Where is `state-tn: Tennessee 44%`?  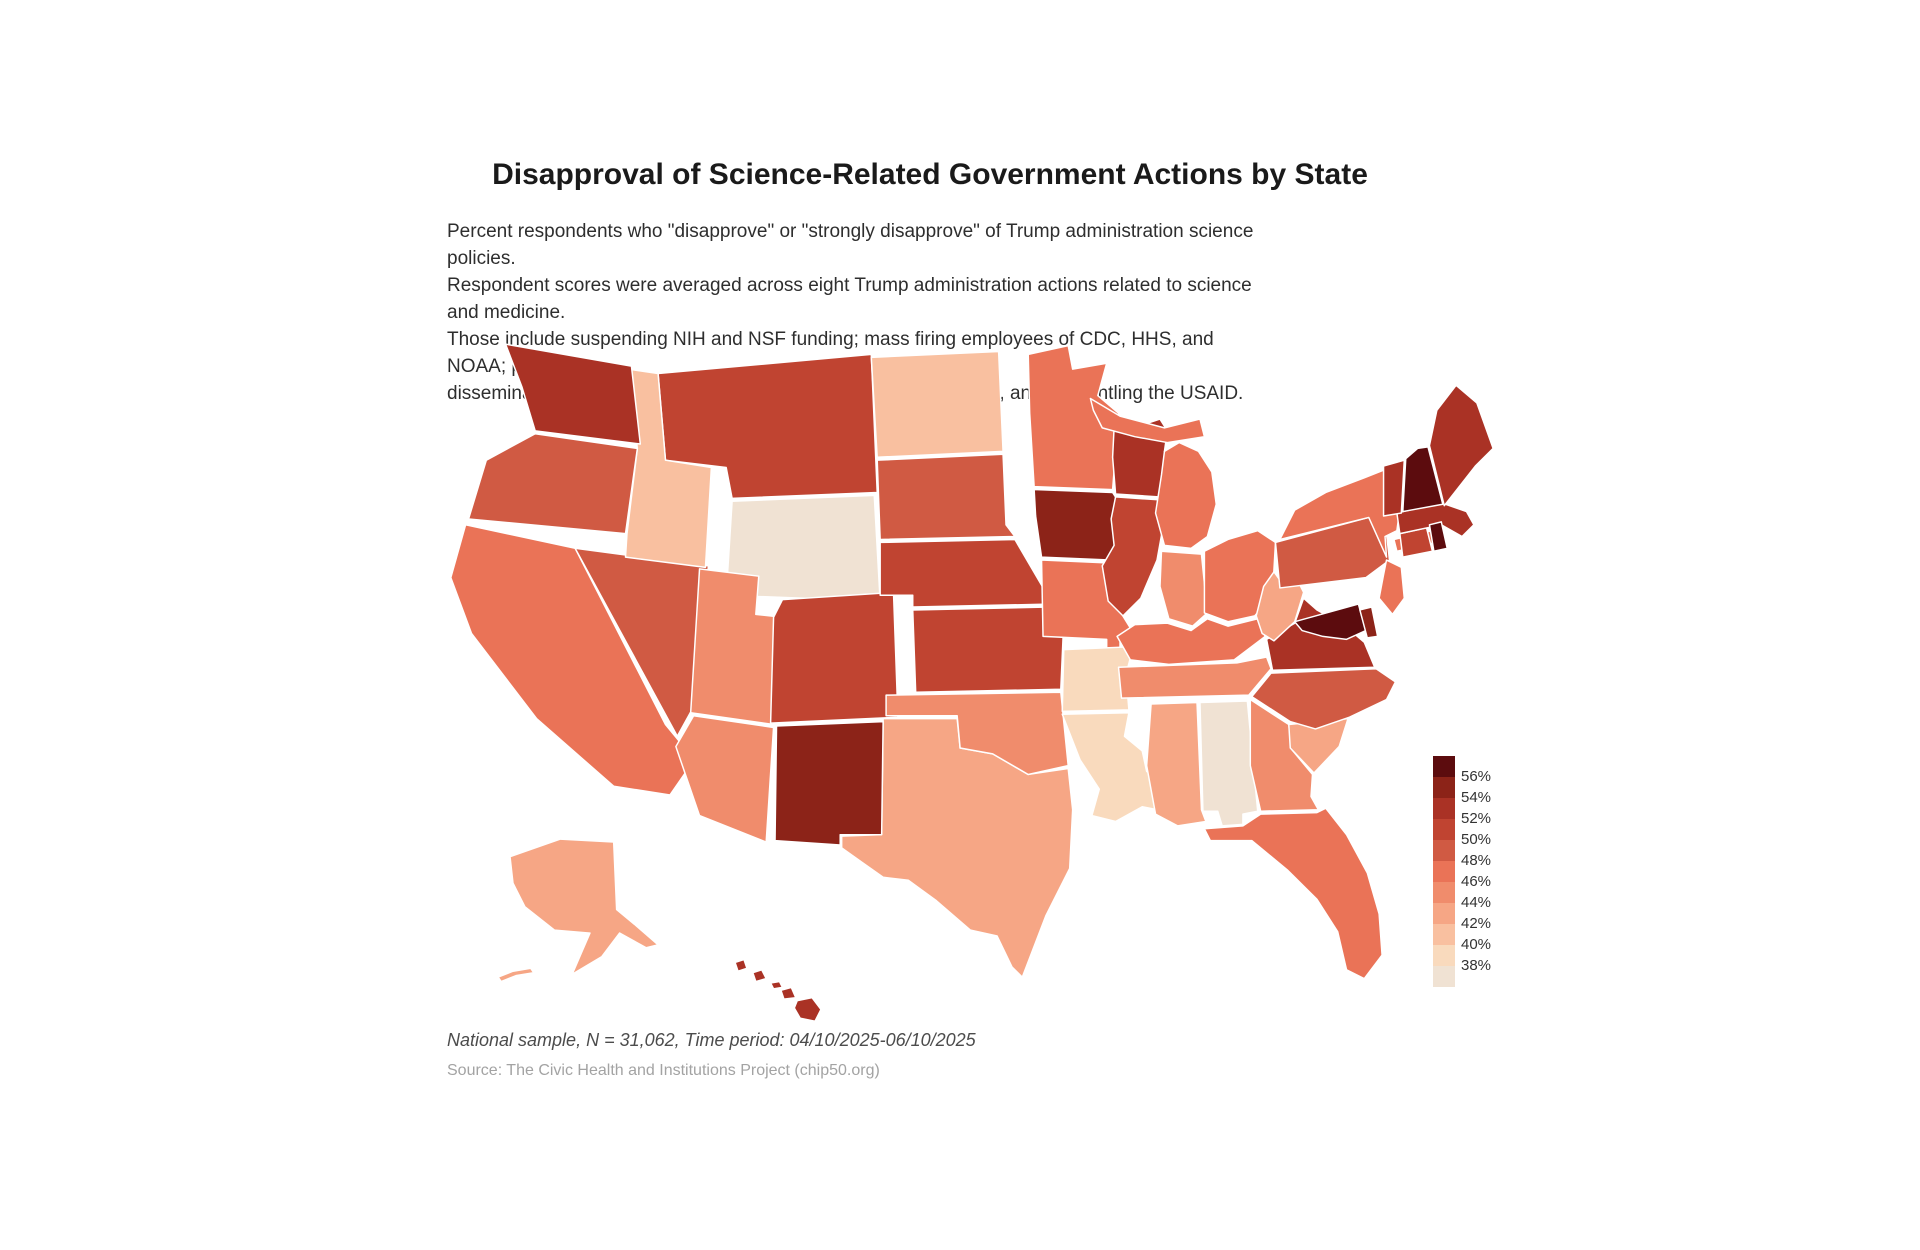
state-tn: Tennessee 44% is located at coordinates (1194, 677).